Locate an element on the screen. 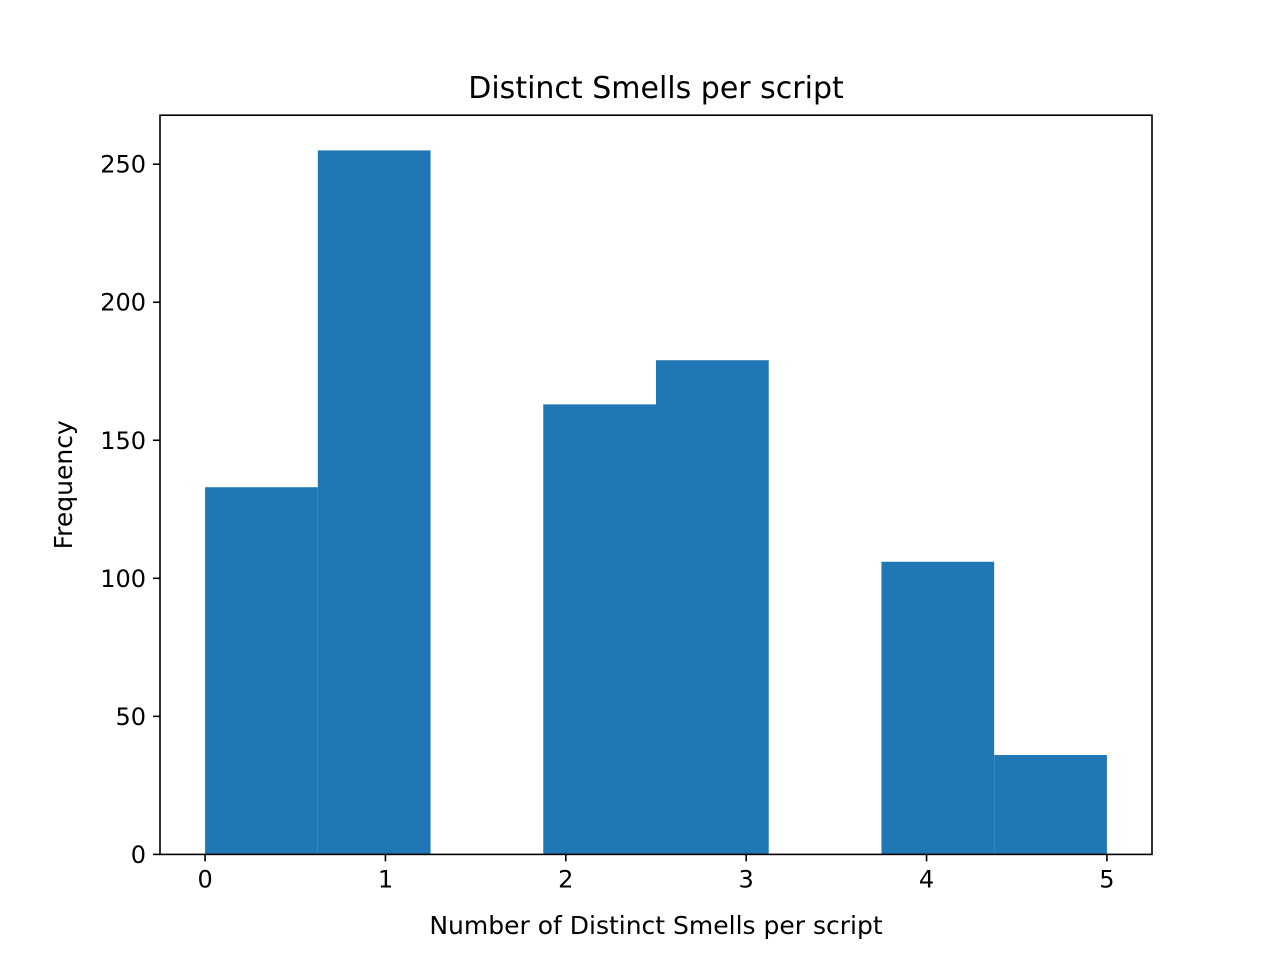 This screenshot has height=960, width=1280. x-tick-label: 4 is located at coordinates (926, 879).